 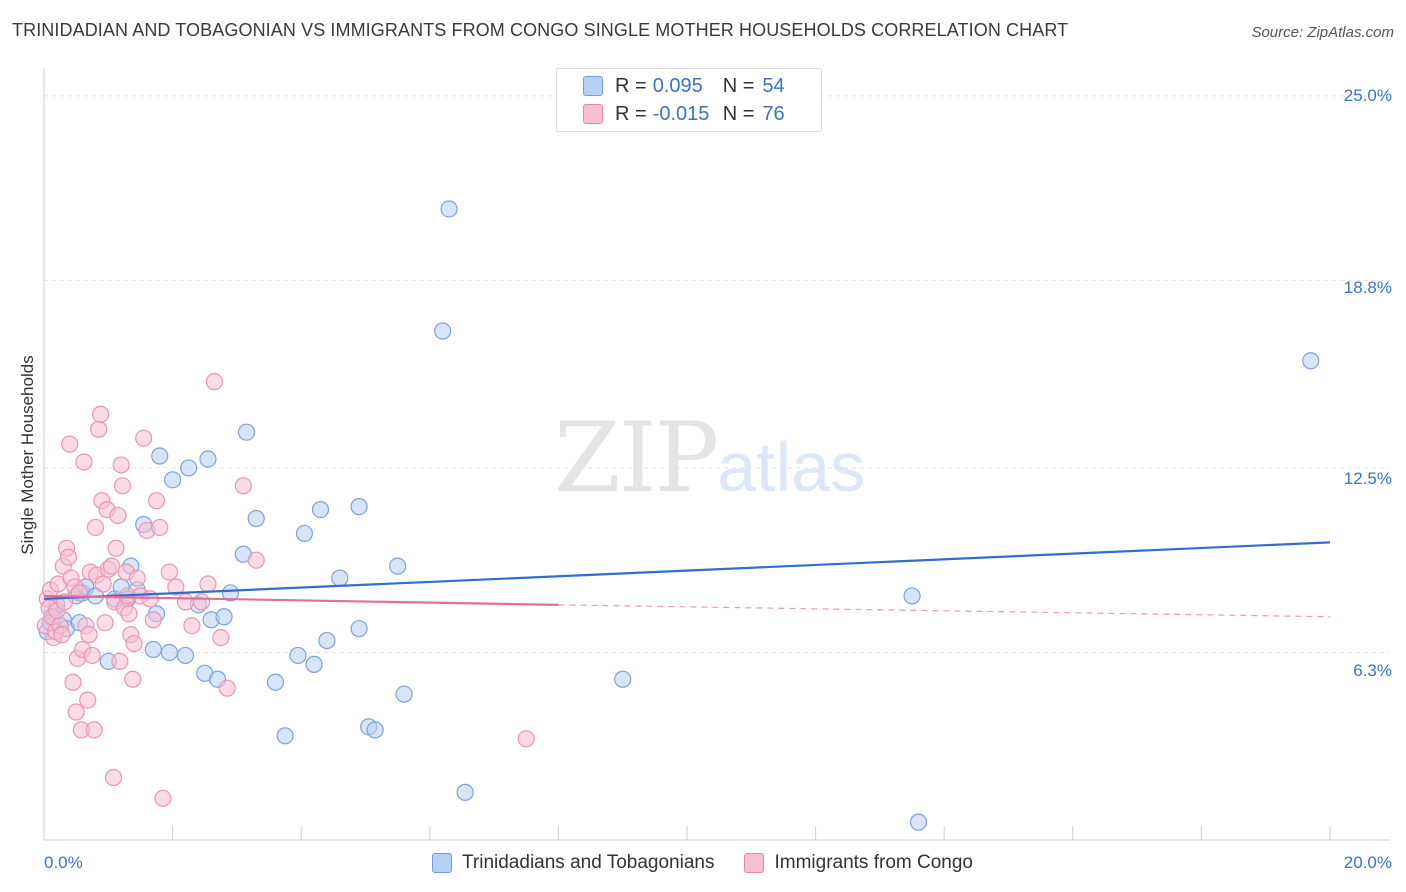 I want to click on legend-item-trinidadians: Trinidadians and Tobagonians, so click(x=573, y=863).